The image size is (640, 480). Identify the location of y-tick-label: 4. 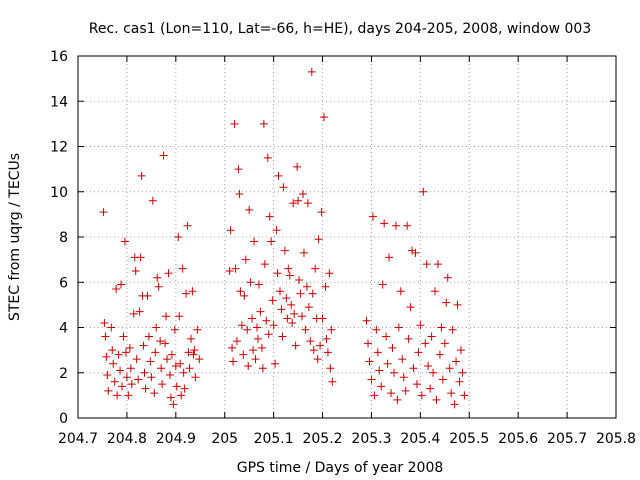
(63, 329).